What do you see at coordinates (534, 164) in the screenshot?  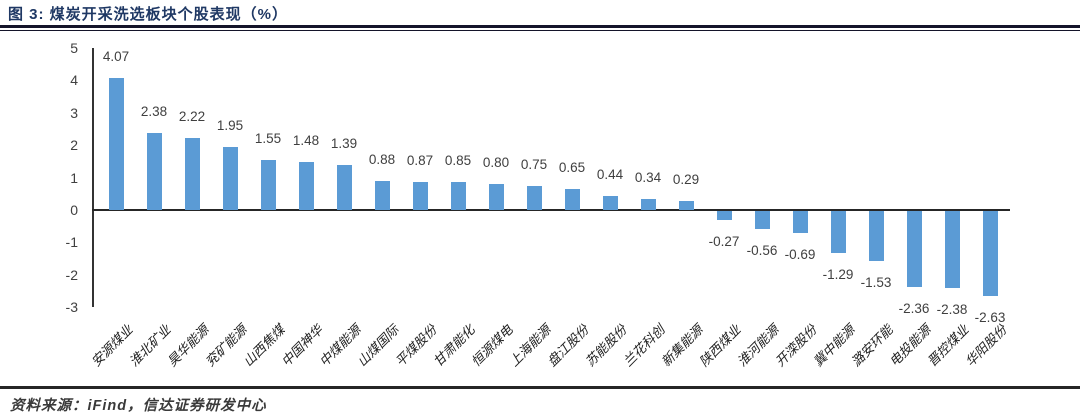 I see `bar-value-label: 0.75` at bounding box center [534, 164].